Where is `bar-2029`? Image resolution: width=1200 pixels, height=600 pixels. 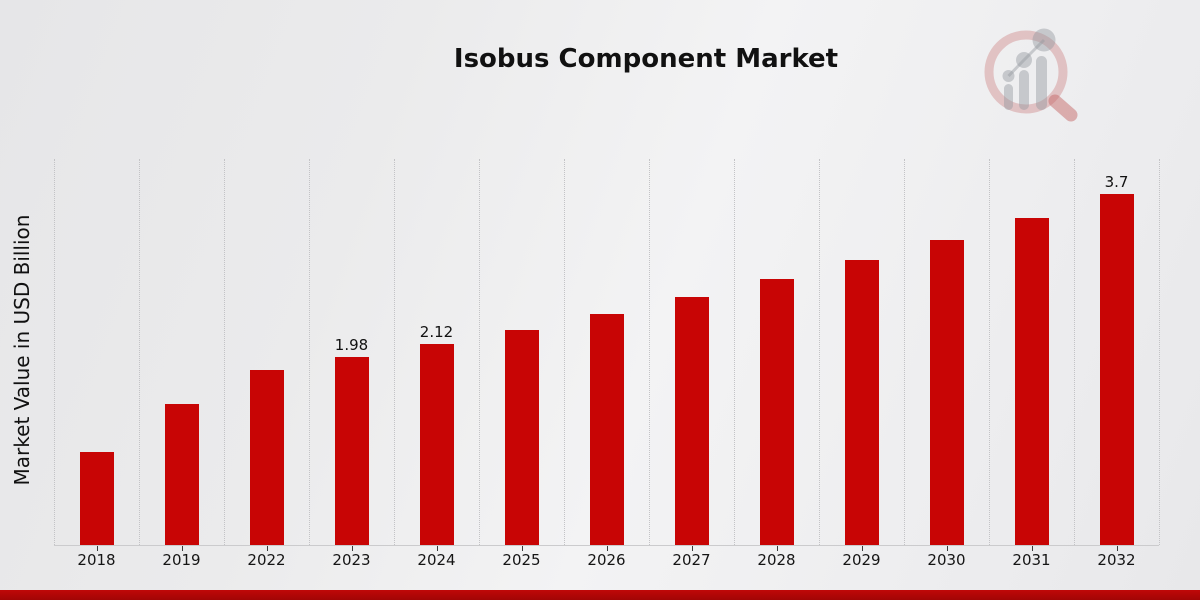
bar-2029 is located at coordinates (861, 402).